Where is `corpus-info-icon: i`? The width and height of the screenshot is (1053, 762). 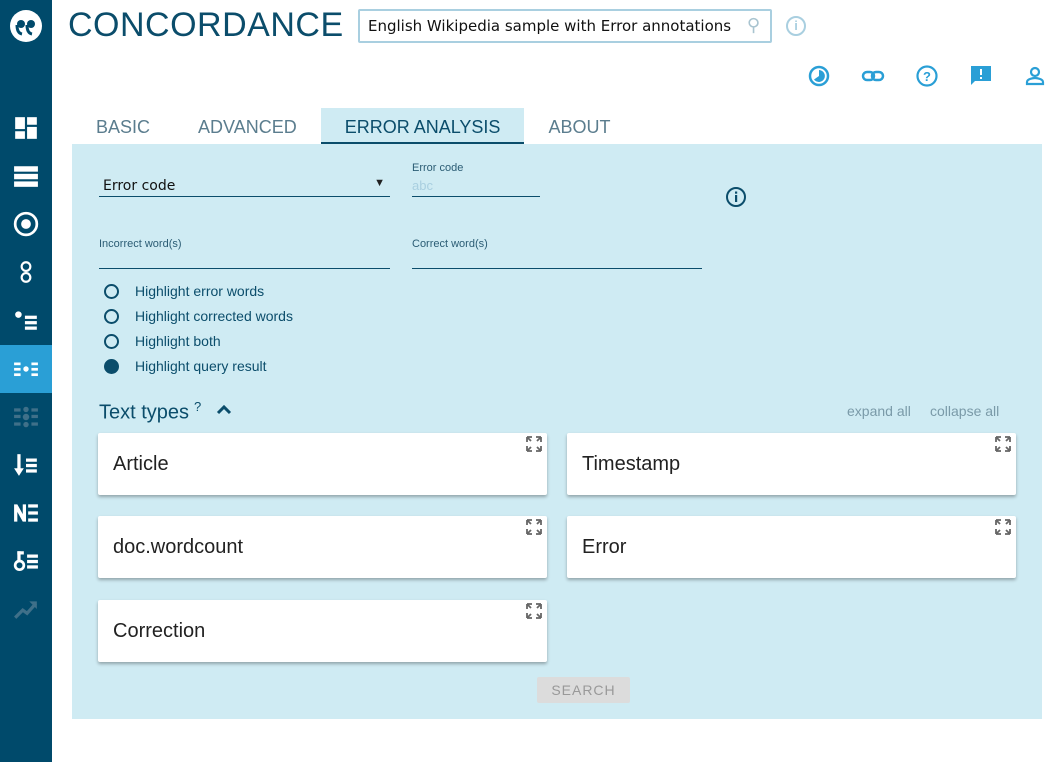
corpus-info-icon: i is located at coordinates (796, 26).